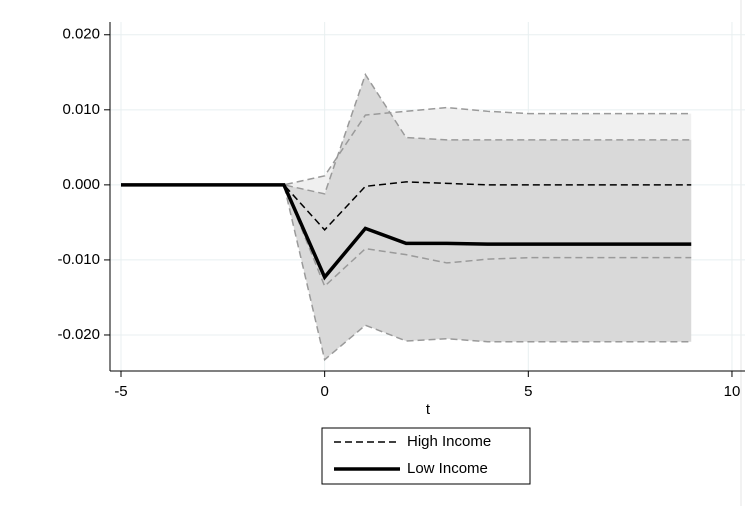  What do you see at coordinates (324, 391) in the screenshot?
I see `x-tick-label: 0` at bounding box center [324, 391].